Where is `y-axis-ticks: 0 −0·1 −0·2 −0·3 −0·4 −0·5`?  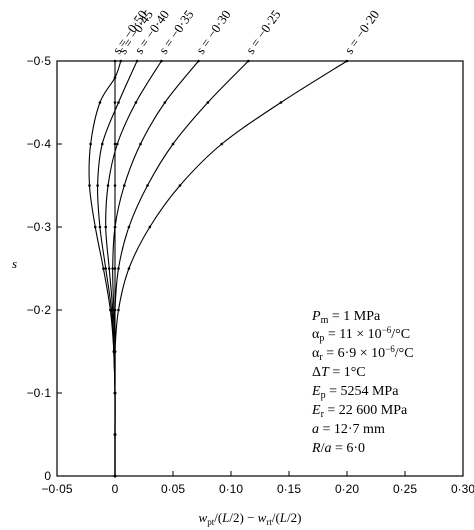
y-axis-ticks: 0 −0·1 −0·2 −0·3 −0·4 −0·5 is located at coordinates (44, 268).